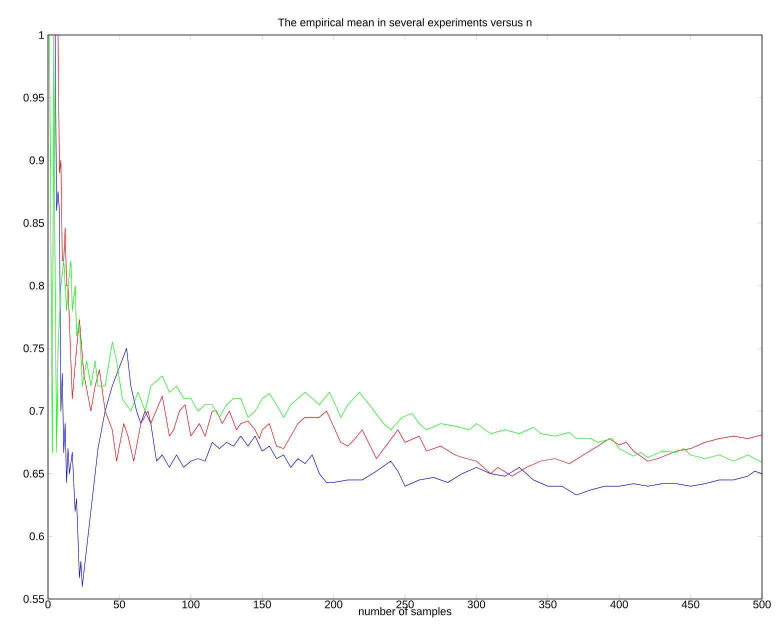 This screenshot has height=639, width=777. Describe the element at coordinates (37, 286) in the screenshot. I see `y-tick-label: 0.8` at that location.